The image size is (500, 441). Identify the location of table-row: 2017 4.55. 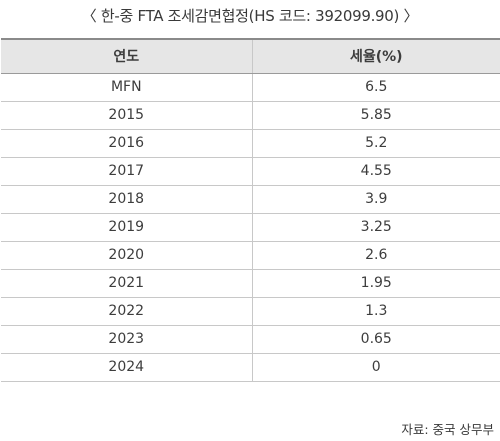
(250, 171).